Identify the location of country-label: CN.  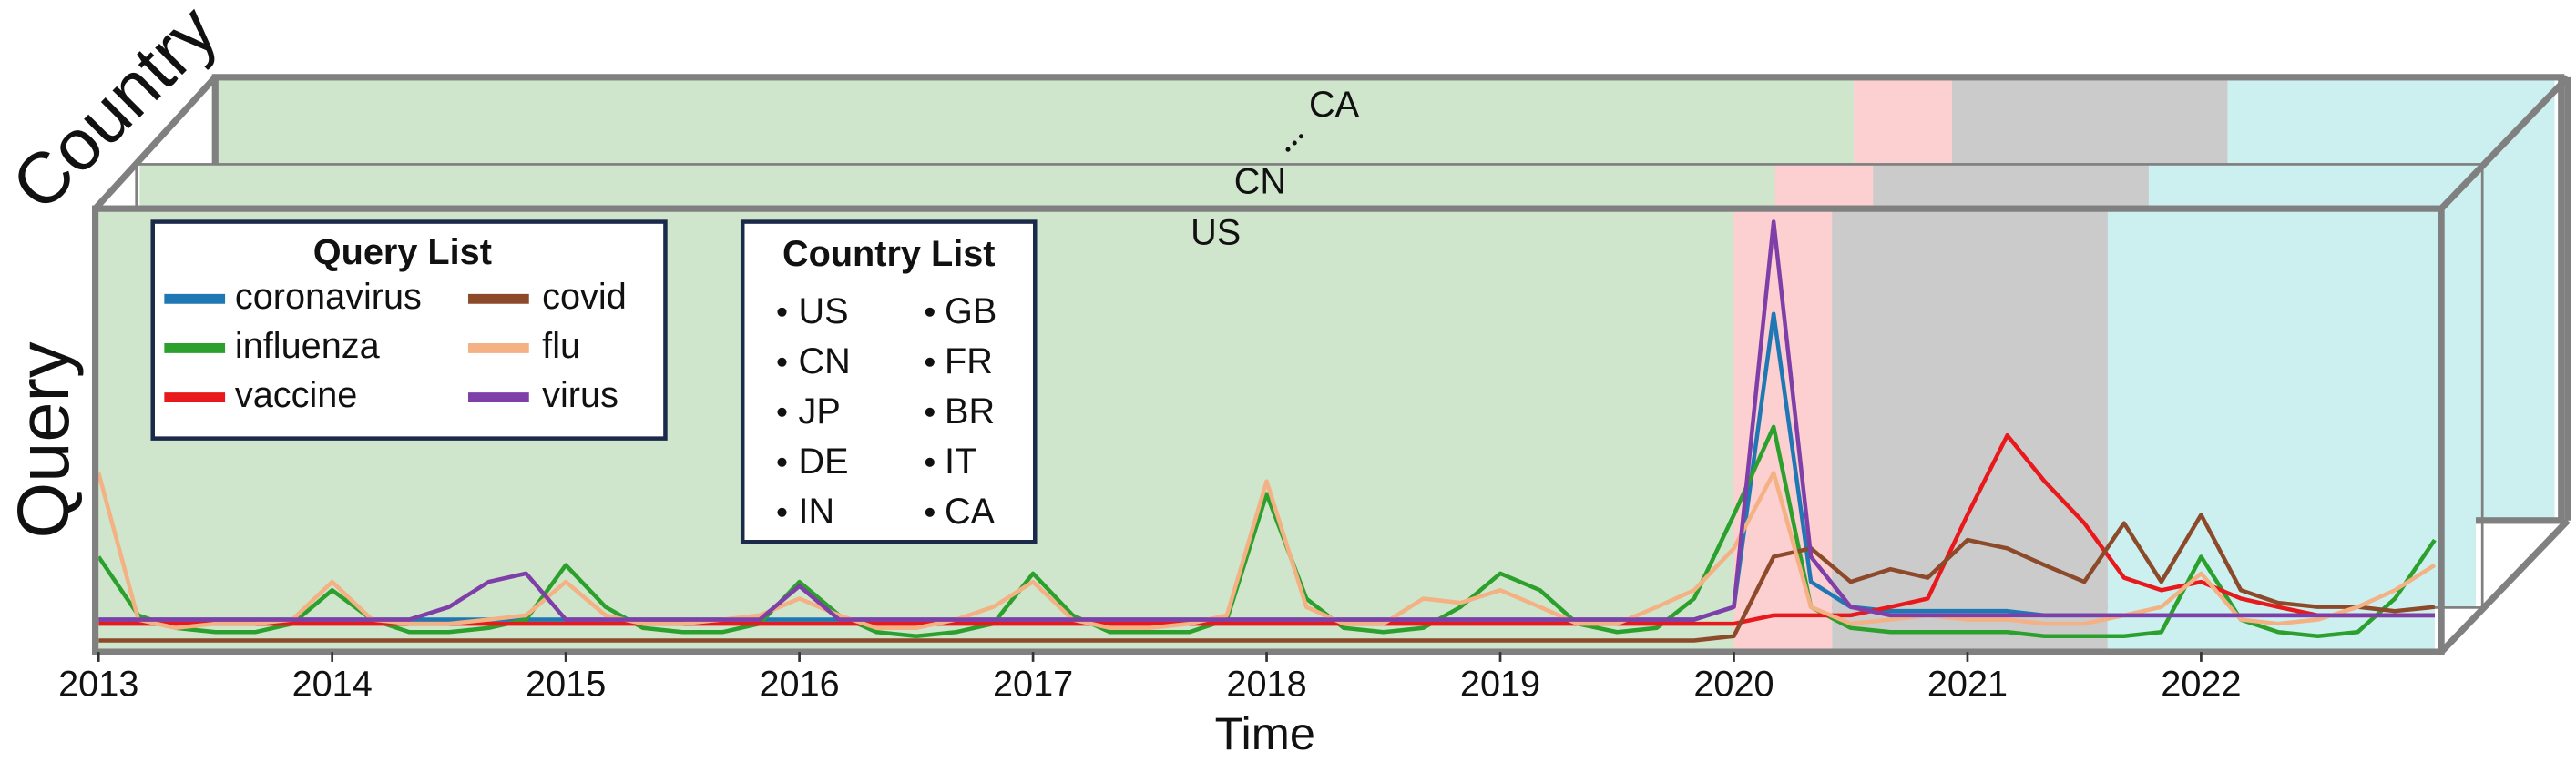
(825, 361).